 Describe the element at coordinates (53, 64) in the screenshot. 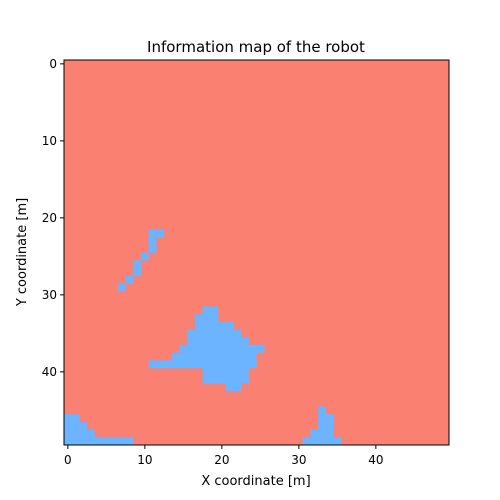

I see `y-tick-label: 0` at that location.